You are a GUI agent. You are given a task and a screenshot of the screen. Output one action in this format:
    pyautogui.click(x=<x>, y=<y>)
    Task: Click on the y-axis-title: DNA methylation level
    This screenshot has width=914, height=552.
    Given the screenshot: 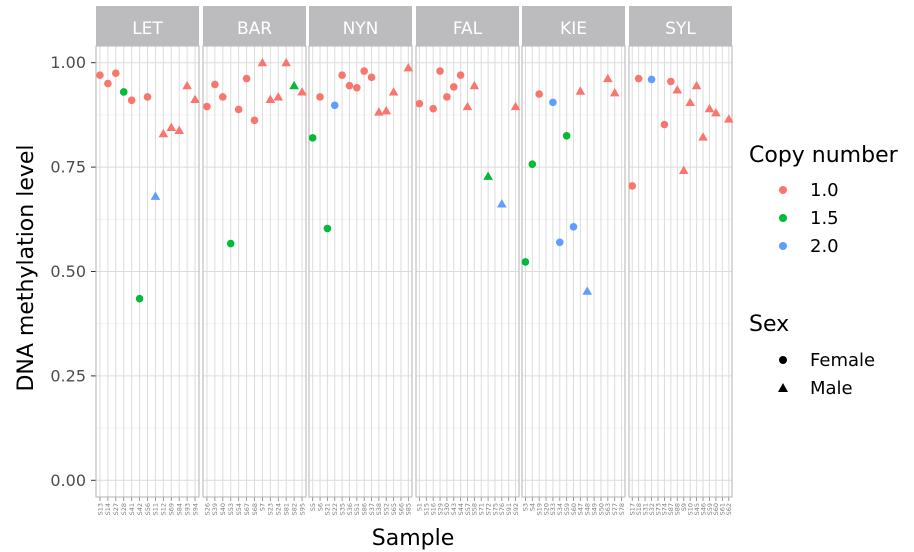 What is the action you would take?
    pyautogui.click(x=26, y=267)
    